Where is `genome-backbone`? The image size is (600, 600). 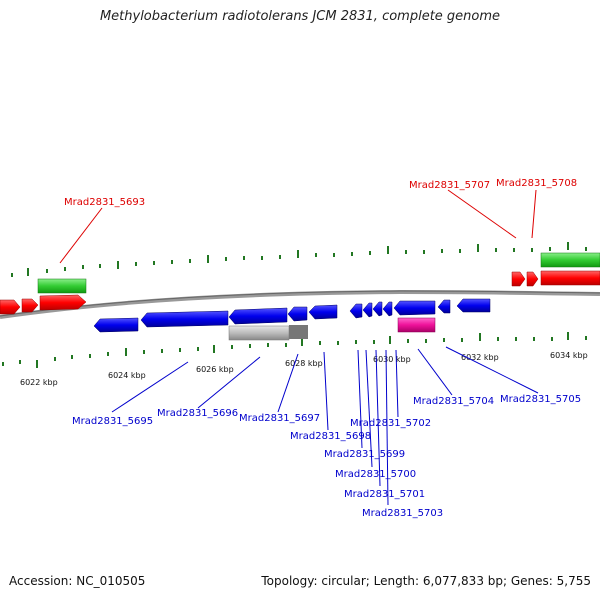 genome-backbone is located at coordinates (300, 304).